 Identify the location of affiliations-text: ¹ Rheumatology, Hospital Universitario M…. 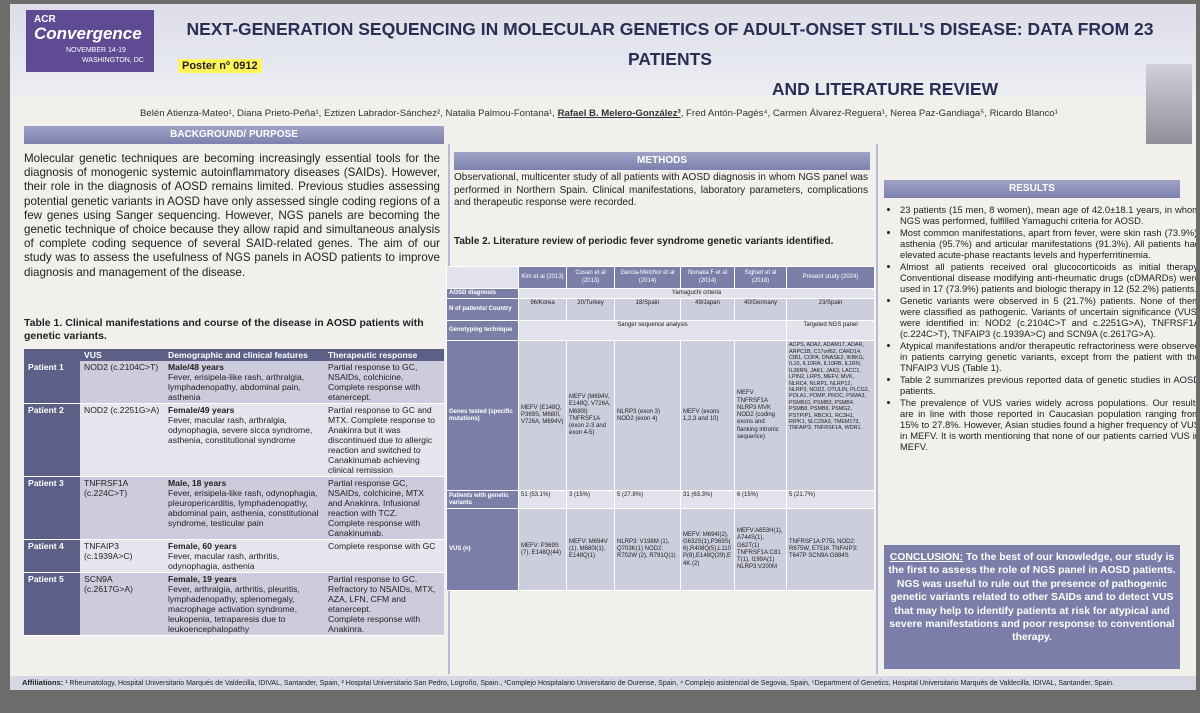
(589, 683).